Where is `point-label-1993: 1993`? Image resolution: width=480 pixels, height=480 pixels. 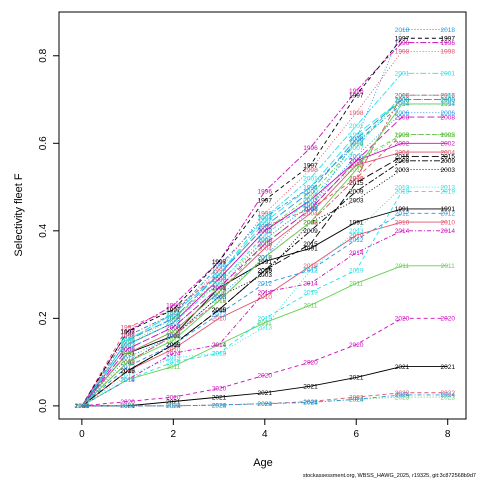
point-label-1993: 1993 is located at coordinates (402, 135).